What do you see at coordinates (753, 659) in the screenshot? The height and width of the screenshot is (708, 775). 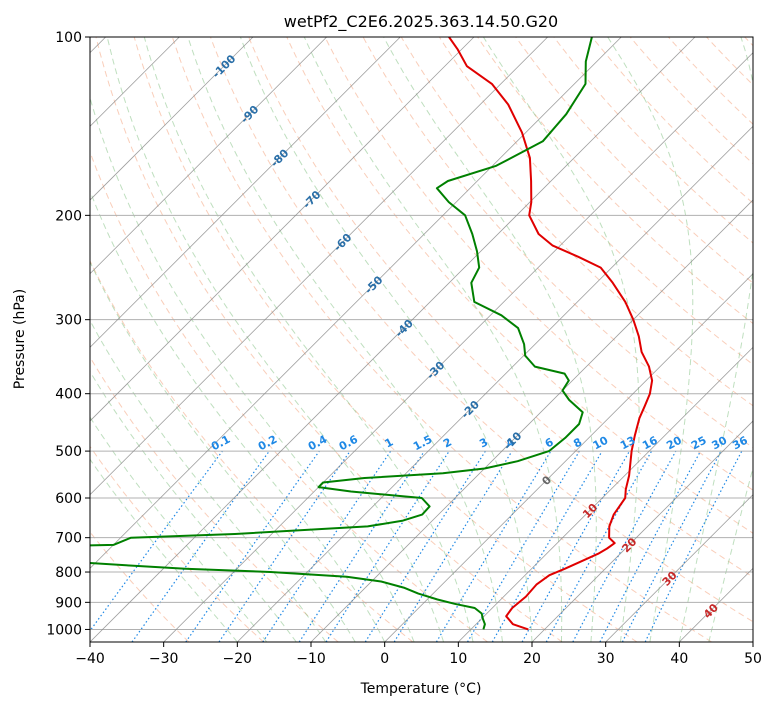 I see `x-tick-label: 50` at bounding box center [753, 659].